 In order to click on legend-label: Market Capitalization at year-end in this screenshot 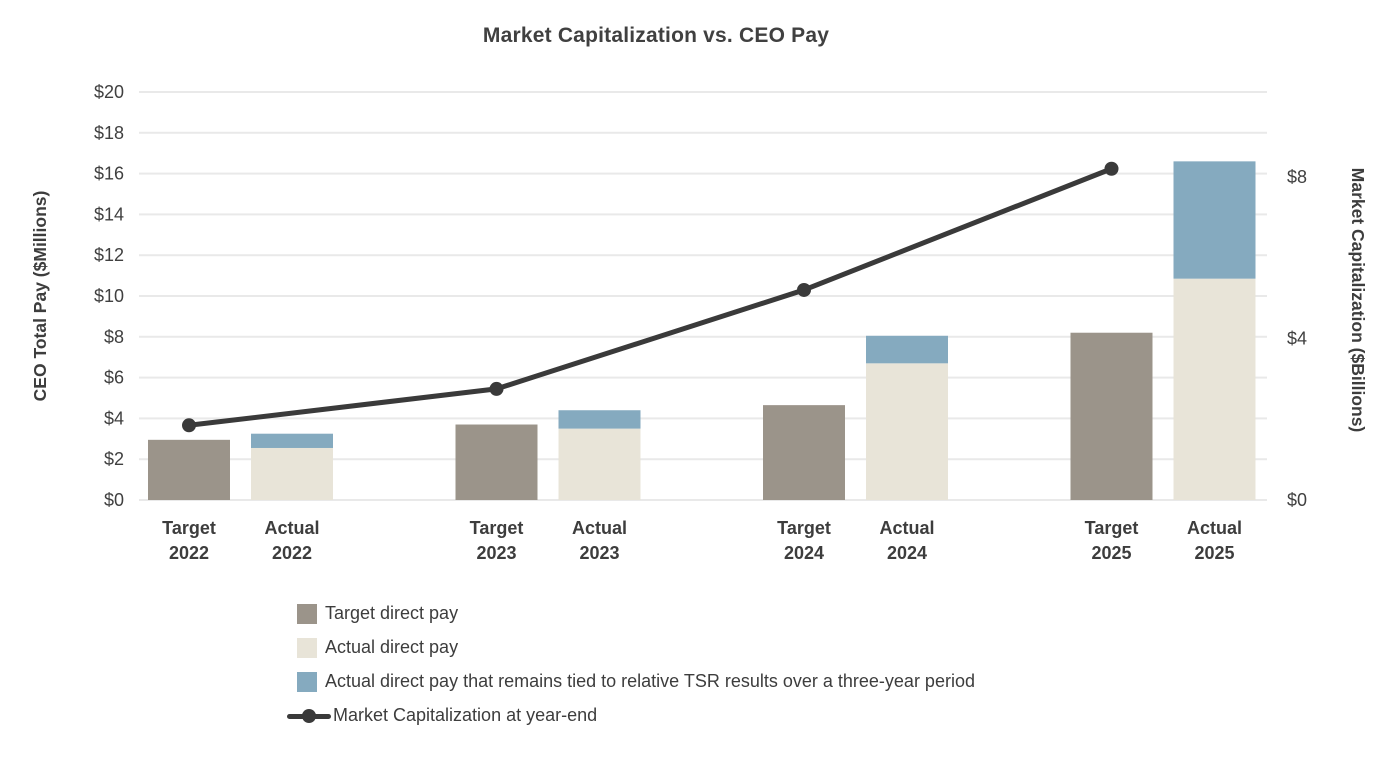, I will do `click(465, 715)`.